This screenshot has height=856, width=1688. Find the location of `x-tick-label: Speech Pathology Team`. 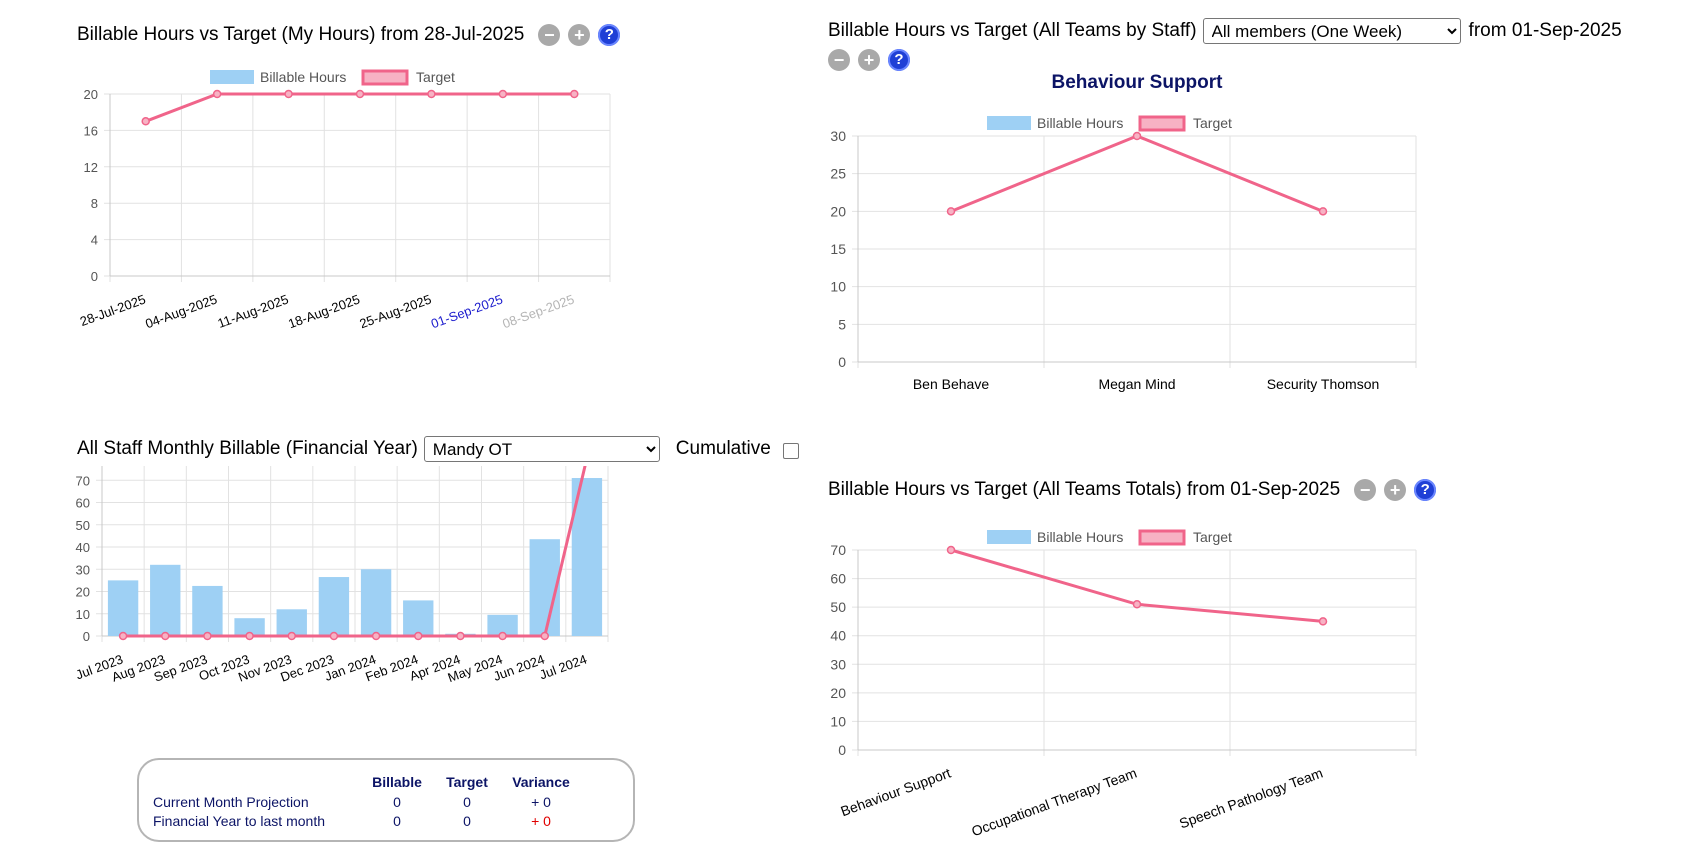

x-tick-label: Speech Pathology Team is located at coordinates (1251, 798).